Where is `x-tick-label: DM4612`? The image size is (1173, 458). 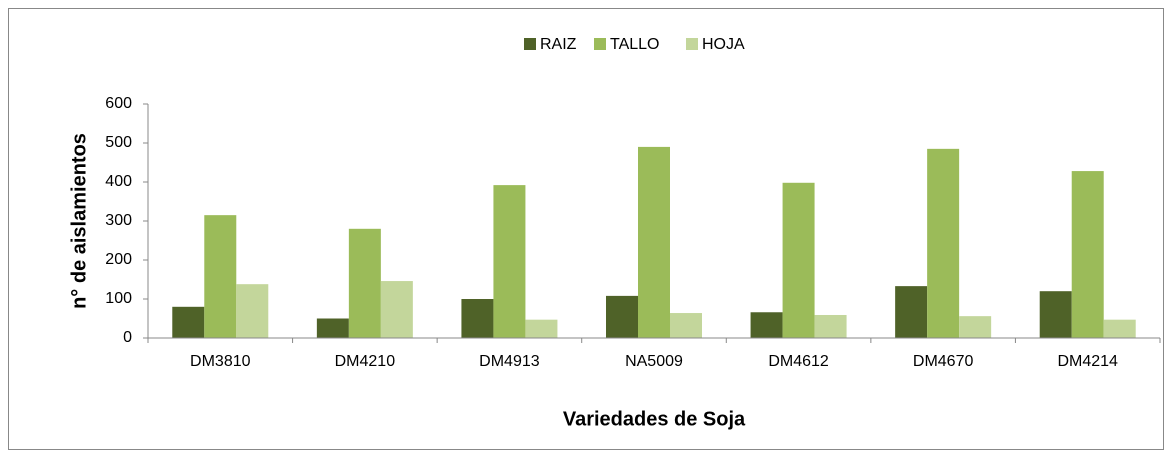
x-tick-label: DM4612 is located at coordinates (798, 361).